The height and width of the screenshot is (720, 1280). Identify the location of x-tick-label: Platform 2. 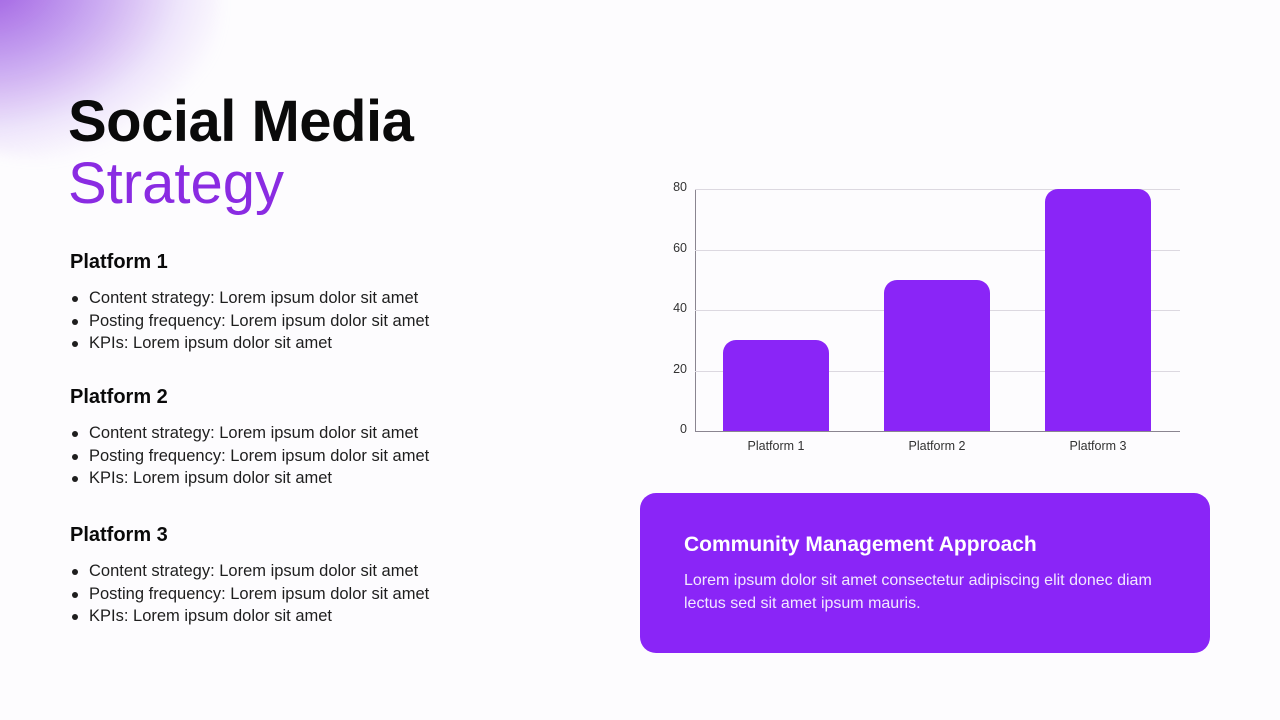
(937, 446).